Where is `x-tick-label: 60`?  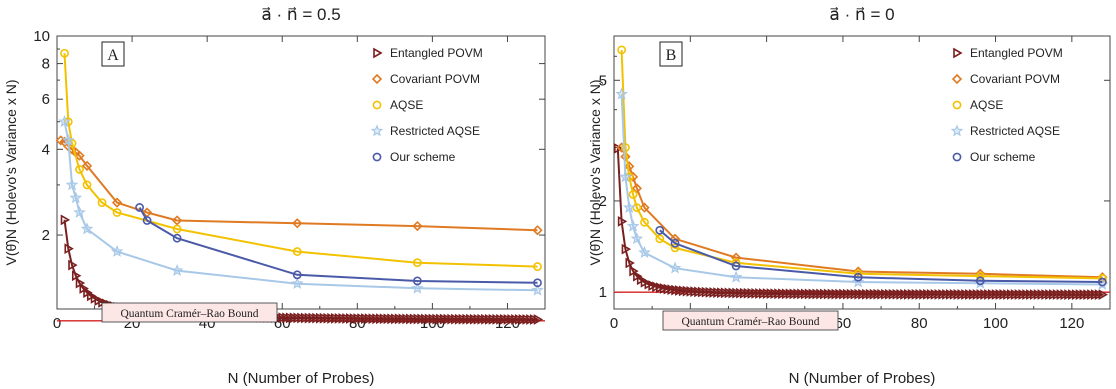
x-tick-label: 60 is located at coordinates (843, 323).